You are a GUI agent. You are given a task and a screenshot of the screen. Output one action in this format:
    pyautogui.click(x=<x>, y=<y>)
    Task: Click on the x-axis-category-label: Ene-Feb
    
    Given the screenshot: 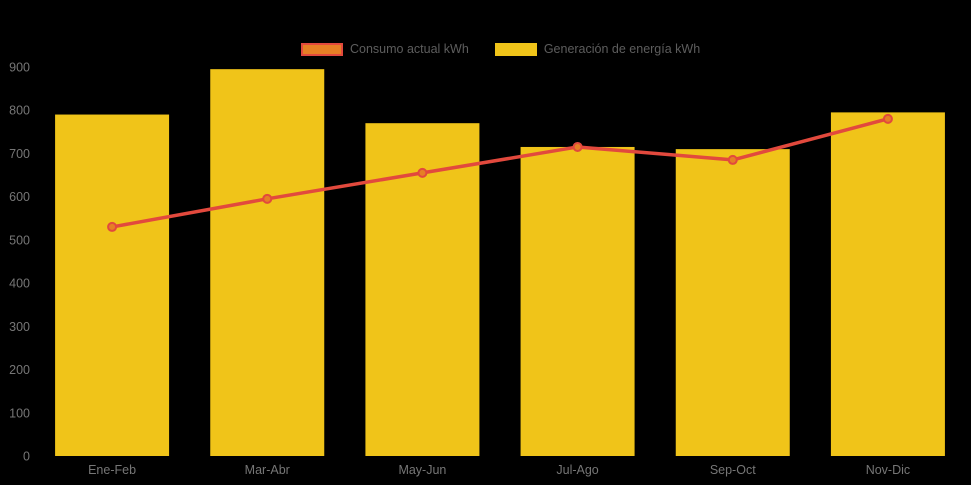 What is the action you would take?
    pyautogui.click(x=112, y=470)
    